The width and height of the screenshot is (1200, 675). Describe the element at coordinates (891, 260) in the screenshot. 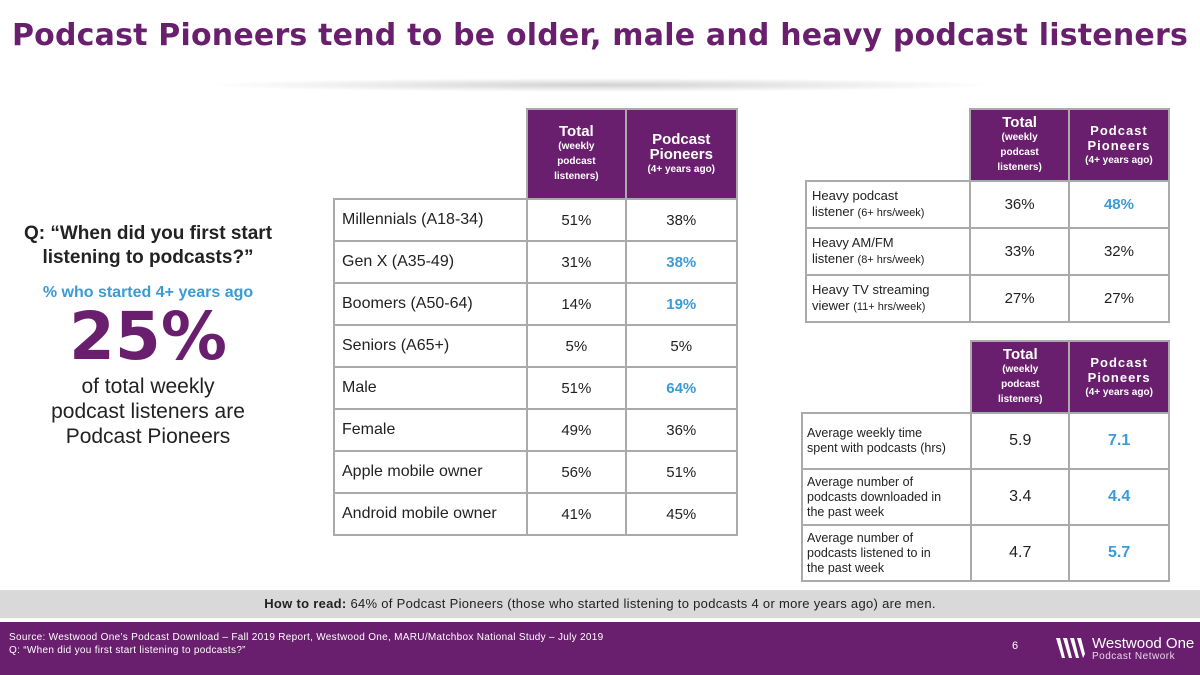

I see `row-label-qualifier: (8+ hrs/week)` at that location.